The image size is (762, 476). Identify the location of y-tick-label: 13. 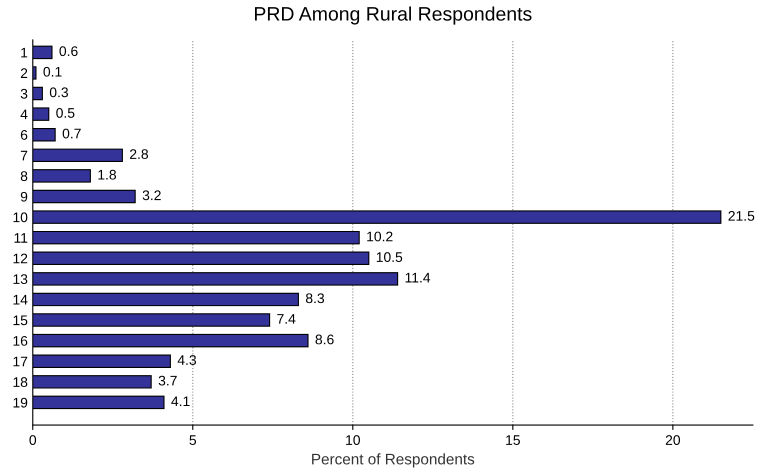
(21, 279).